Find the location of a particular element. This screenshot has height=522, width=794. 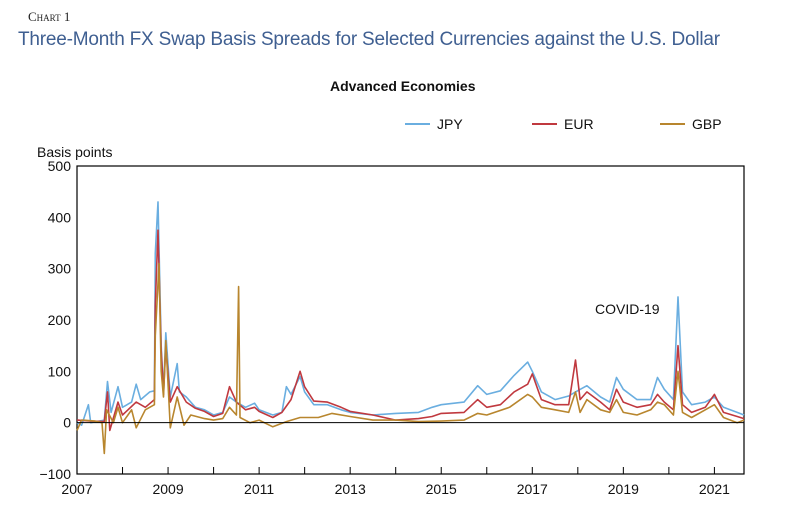

x-tick-label: 2019 is located at coordinates (623, 489).